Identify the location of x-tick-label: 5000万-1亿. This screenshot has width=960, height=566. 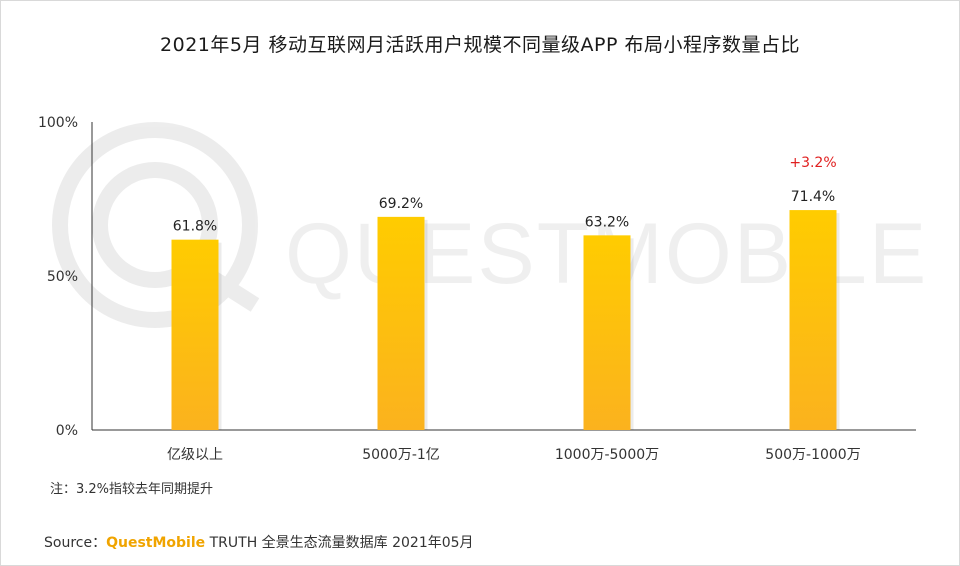
(401, 455).